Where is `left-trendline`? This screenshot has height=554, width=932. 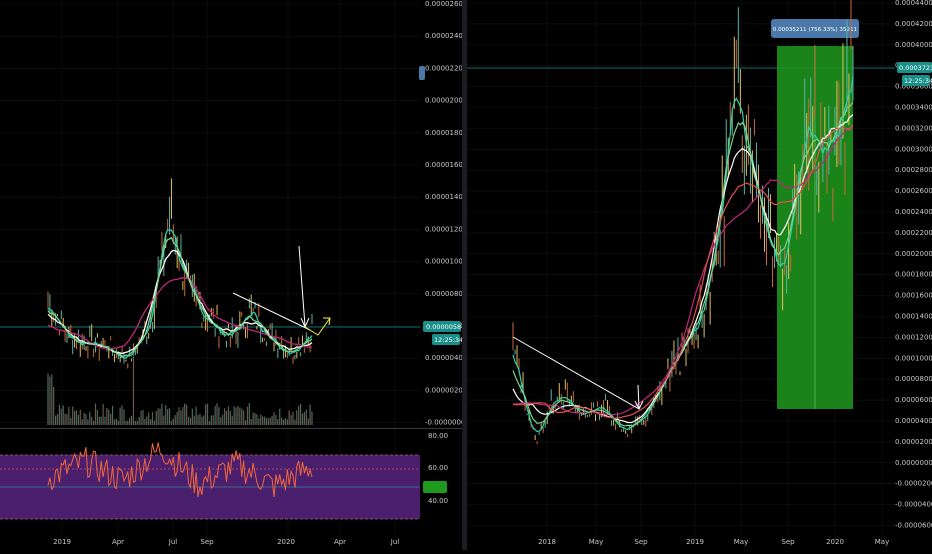 left-trendline is located at coordinates (271, 311).